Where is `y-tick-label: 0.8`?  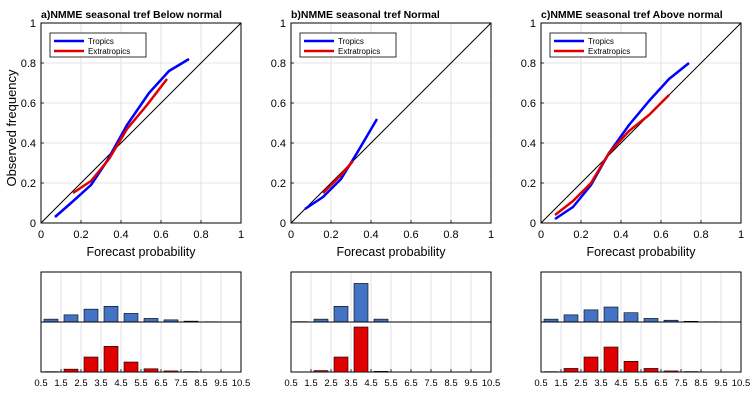
y-tick-label: 0.8 is located at coordinates (278, 64).